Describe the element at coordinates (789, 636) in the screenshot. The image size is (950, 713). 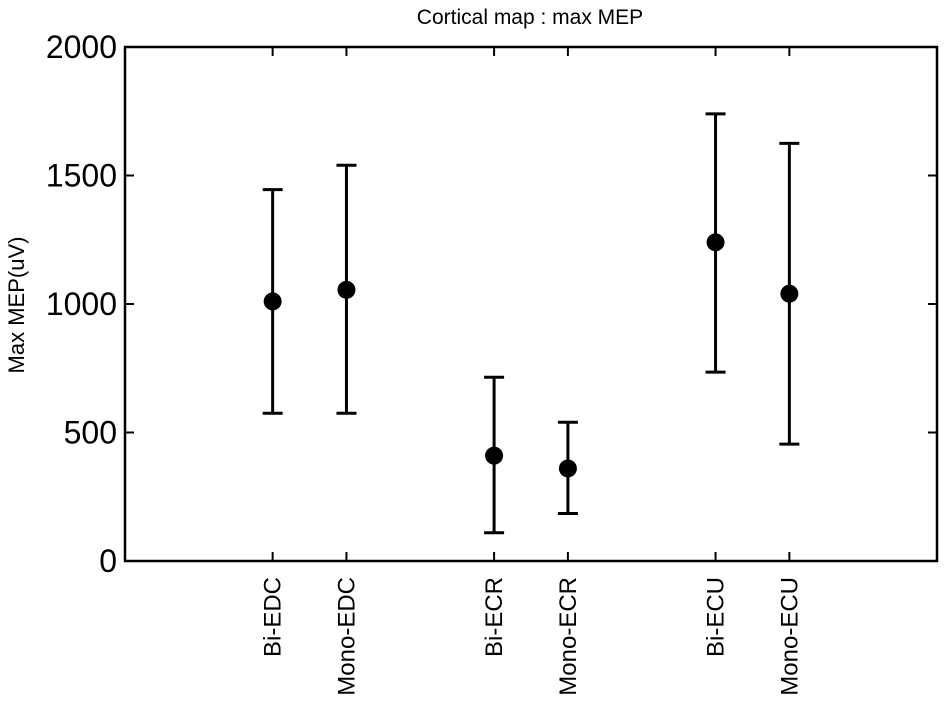
I see `x-tick-label: Mono-ECU` at that location.